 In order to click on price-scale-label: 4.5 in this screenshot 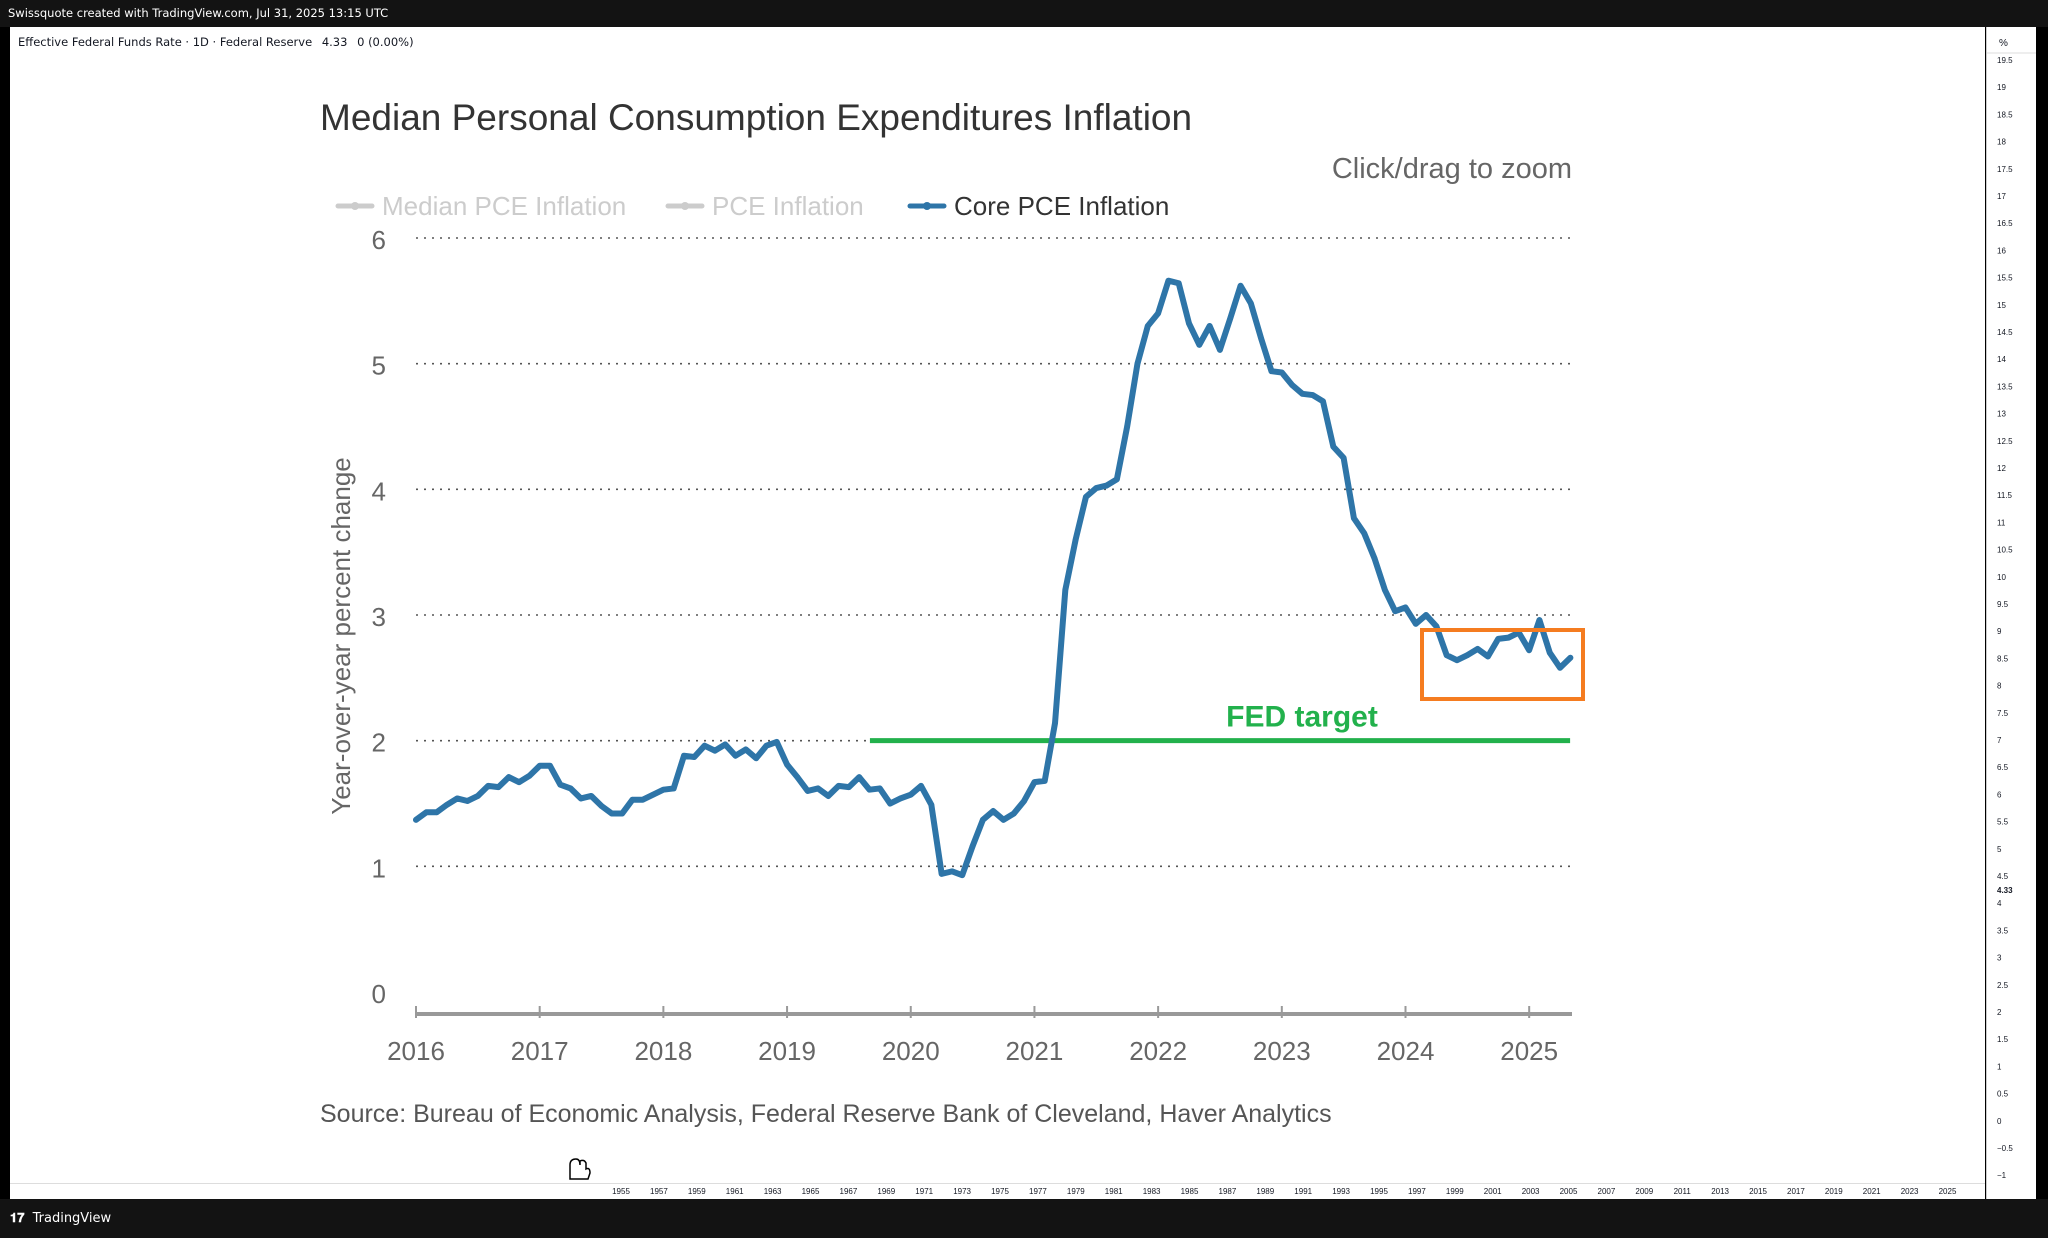, I will do `click(2003, 876)`.